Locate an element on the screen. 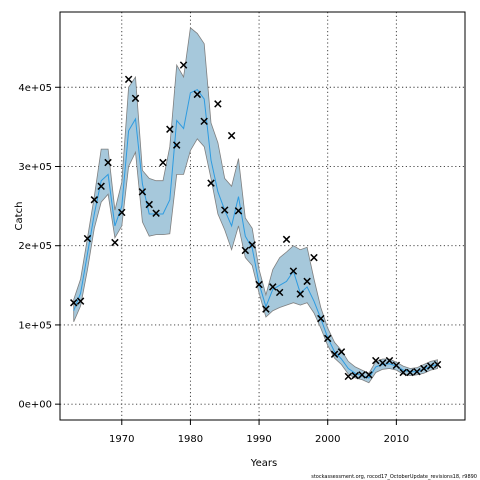 The image size is (480, 480). y-axis-title: Catch is located at coordinates (19, 216).